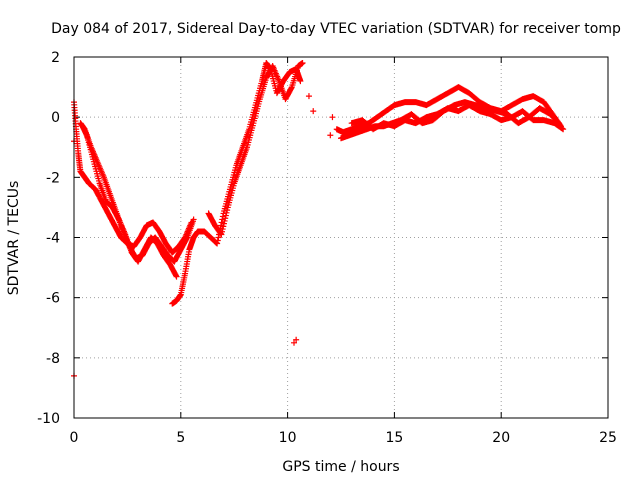  Describe the element at coordinates (74, 438) in the screenshot. I see `x-tick-label: 0` at that location.